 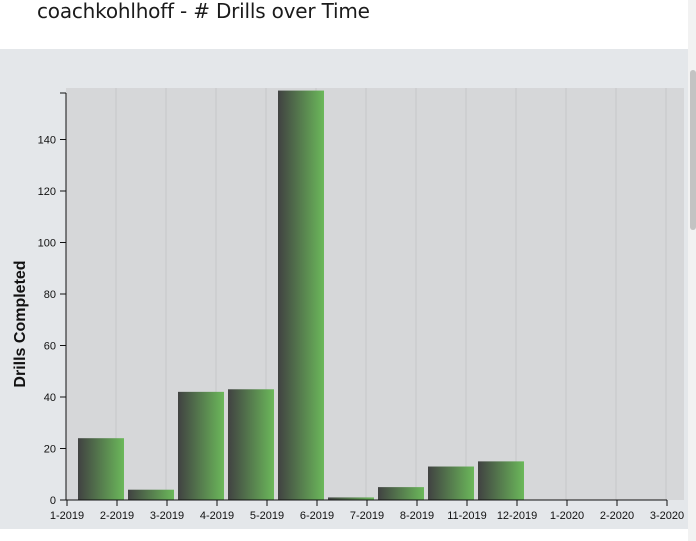 I want to click on x-tick-label: 4-2019, so click(x=217, y=516).